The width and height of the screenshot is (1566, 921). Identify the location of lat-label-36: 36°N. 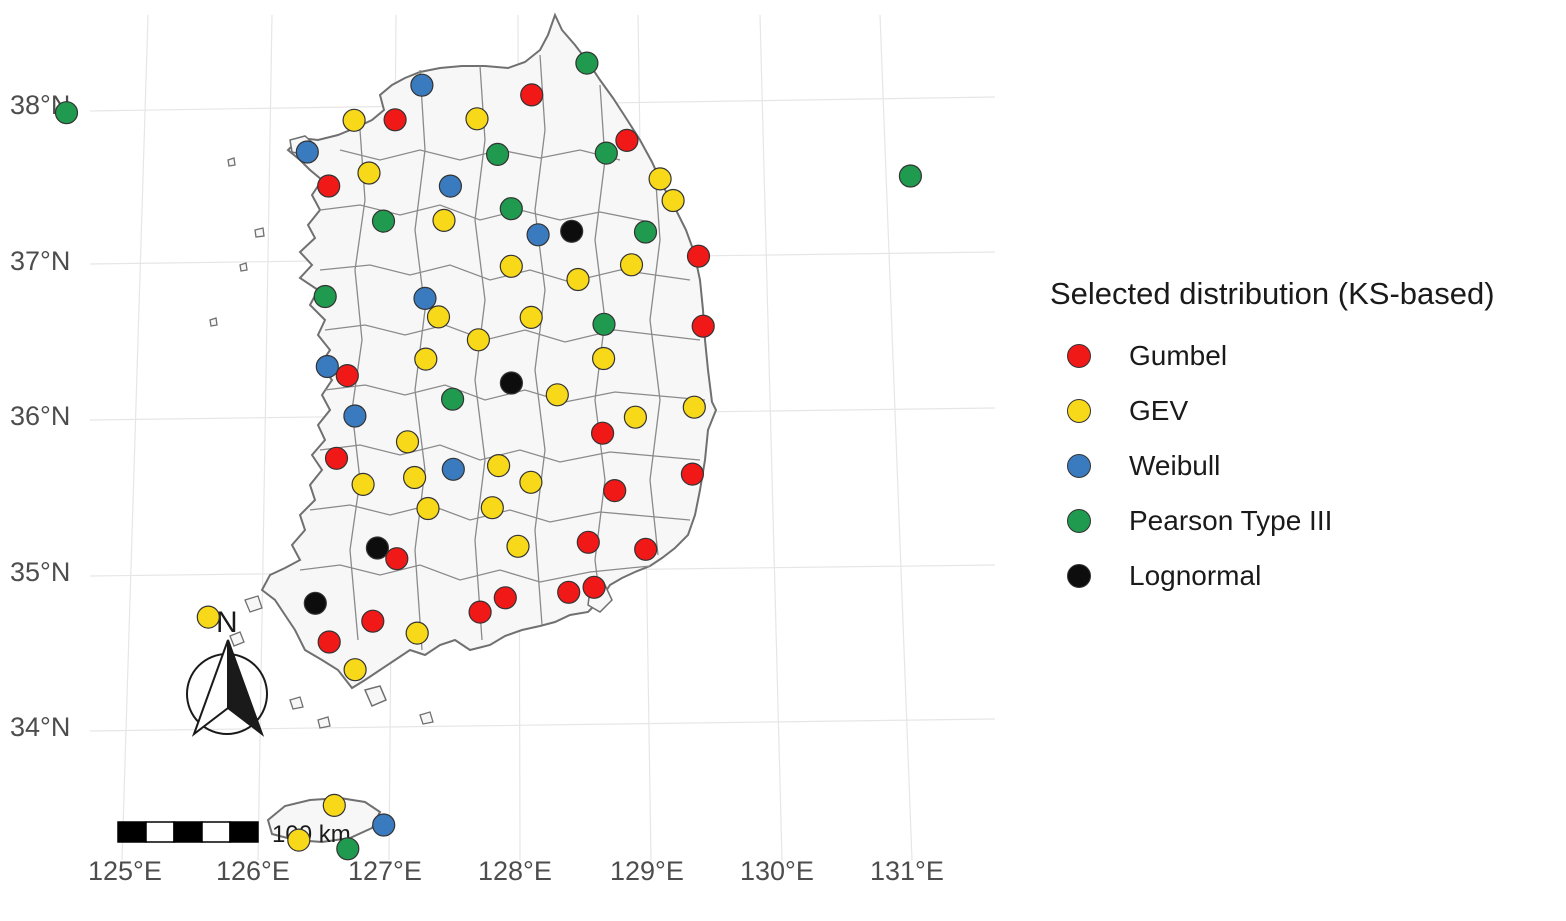
(40, 416).